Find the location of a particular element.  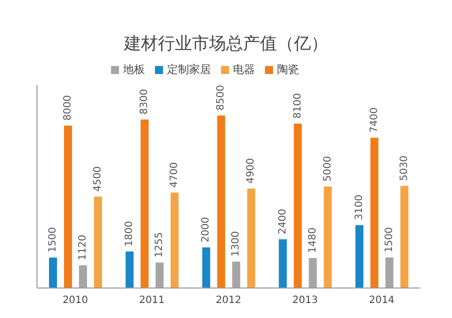

data-label: 1255 is located at coordinates (160, 245).